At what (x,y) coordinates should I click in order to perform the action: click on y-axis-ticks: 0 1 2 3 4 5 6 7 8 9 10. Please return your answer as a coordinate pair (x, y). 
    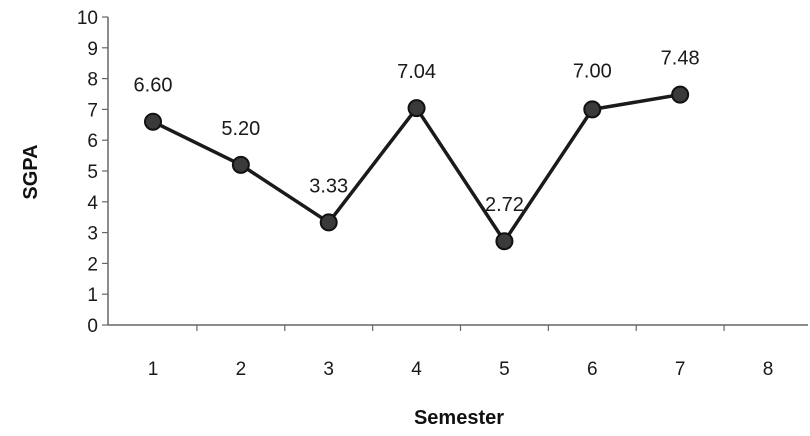
    Looking at the image, I should click on (92, 172).